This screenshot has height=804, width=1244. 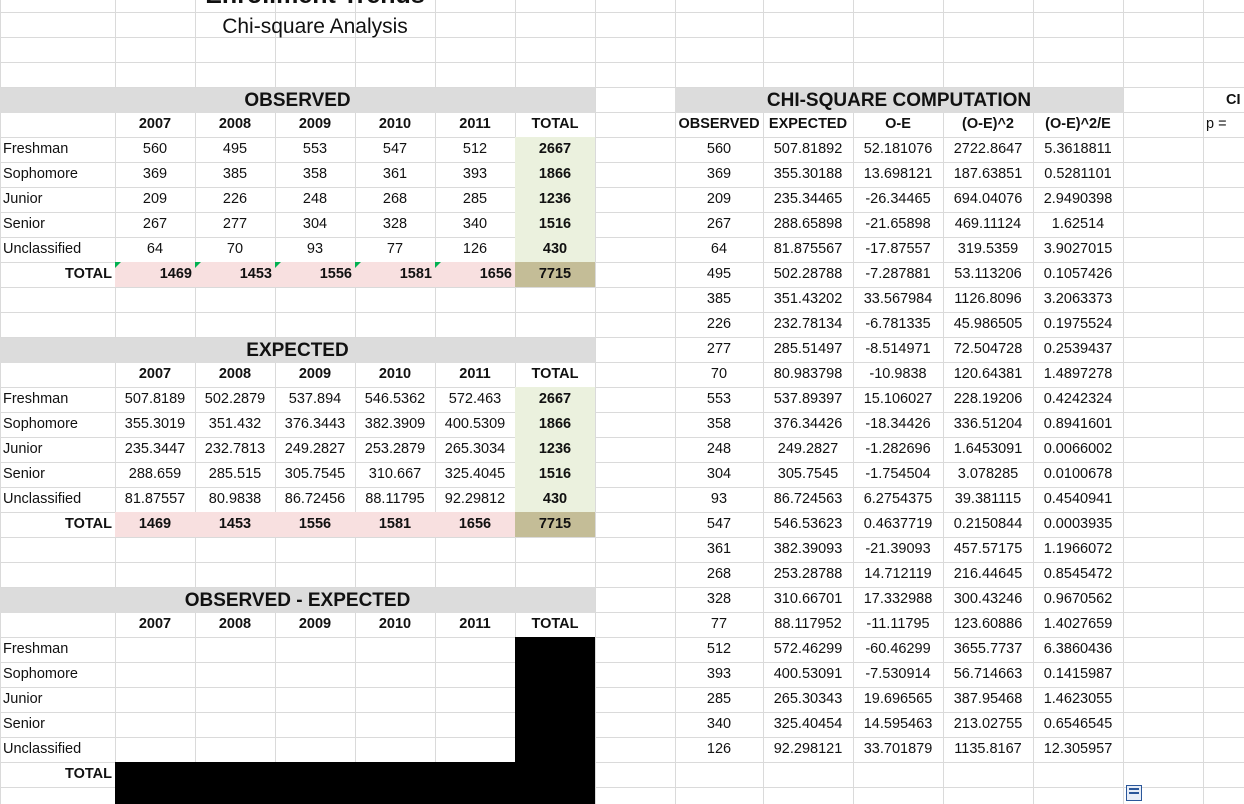 What do you see at coordinates (23, 199) in the screenshot?
I see `observed-row-label: Junior` at bounding box center [23, 199].